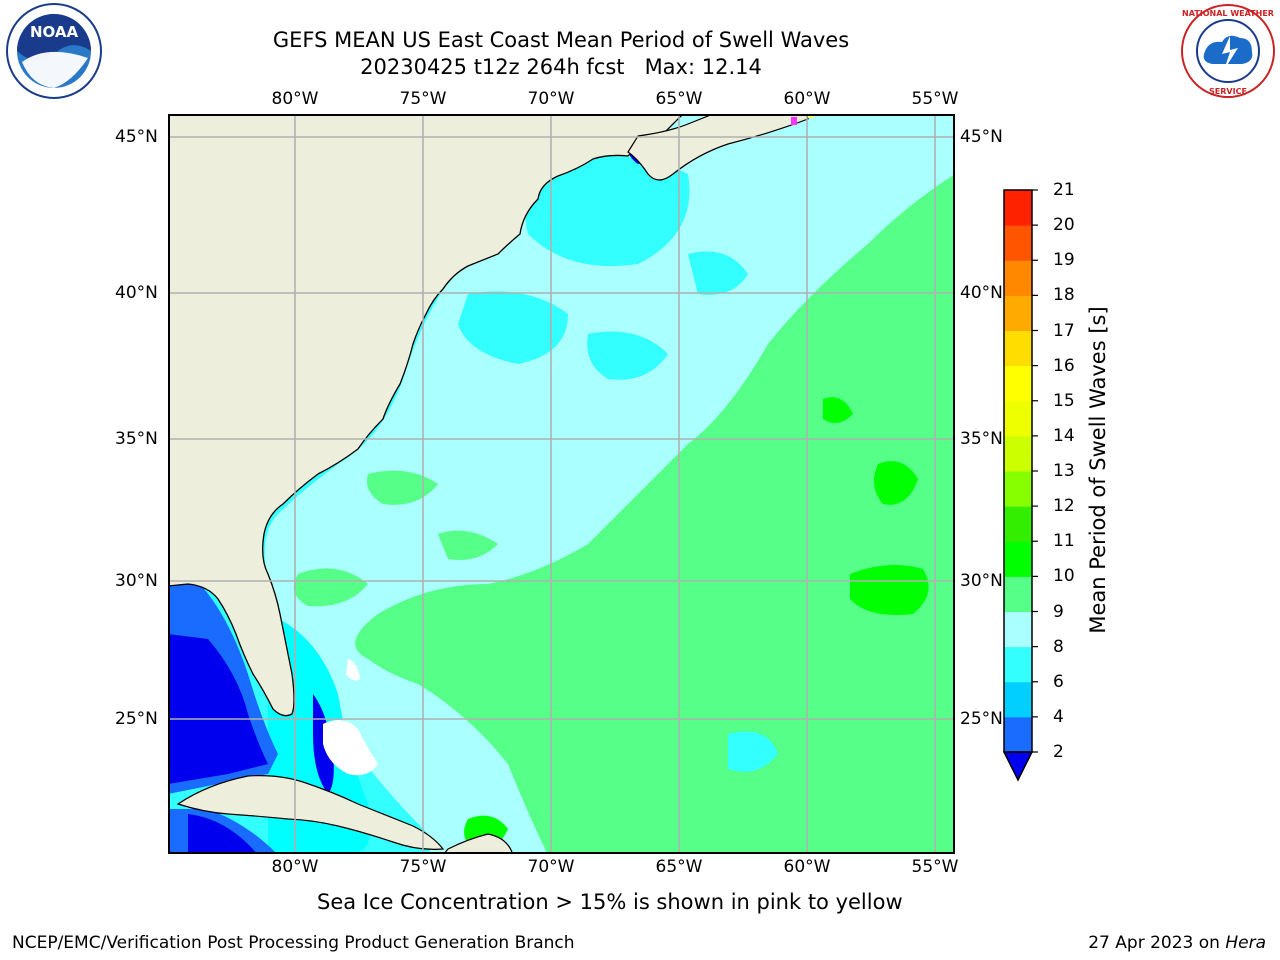 Image resolution: width=1280 pixels, height=960 pixels. Describe the element at coordinates (295, 867) in the screenshot. I see `lon-label-bottom: 80°W` at that location.